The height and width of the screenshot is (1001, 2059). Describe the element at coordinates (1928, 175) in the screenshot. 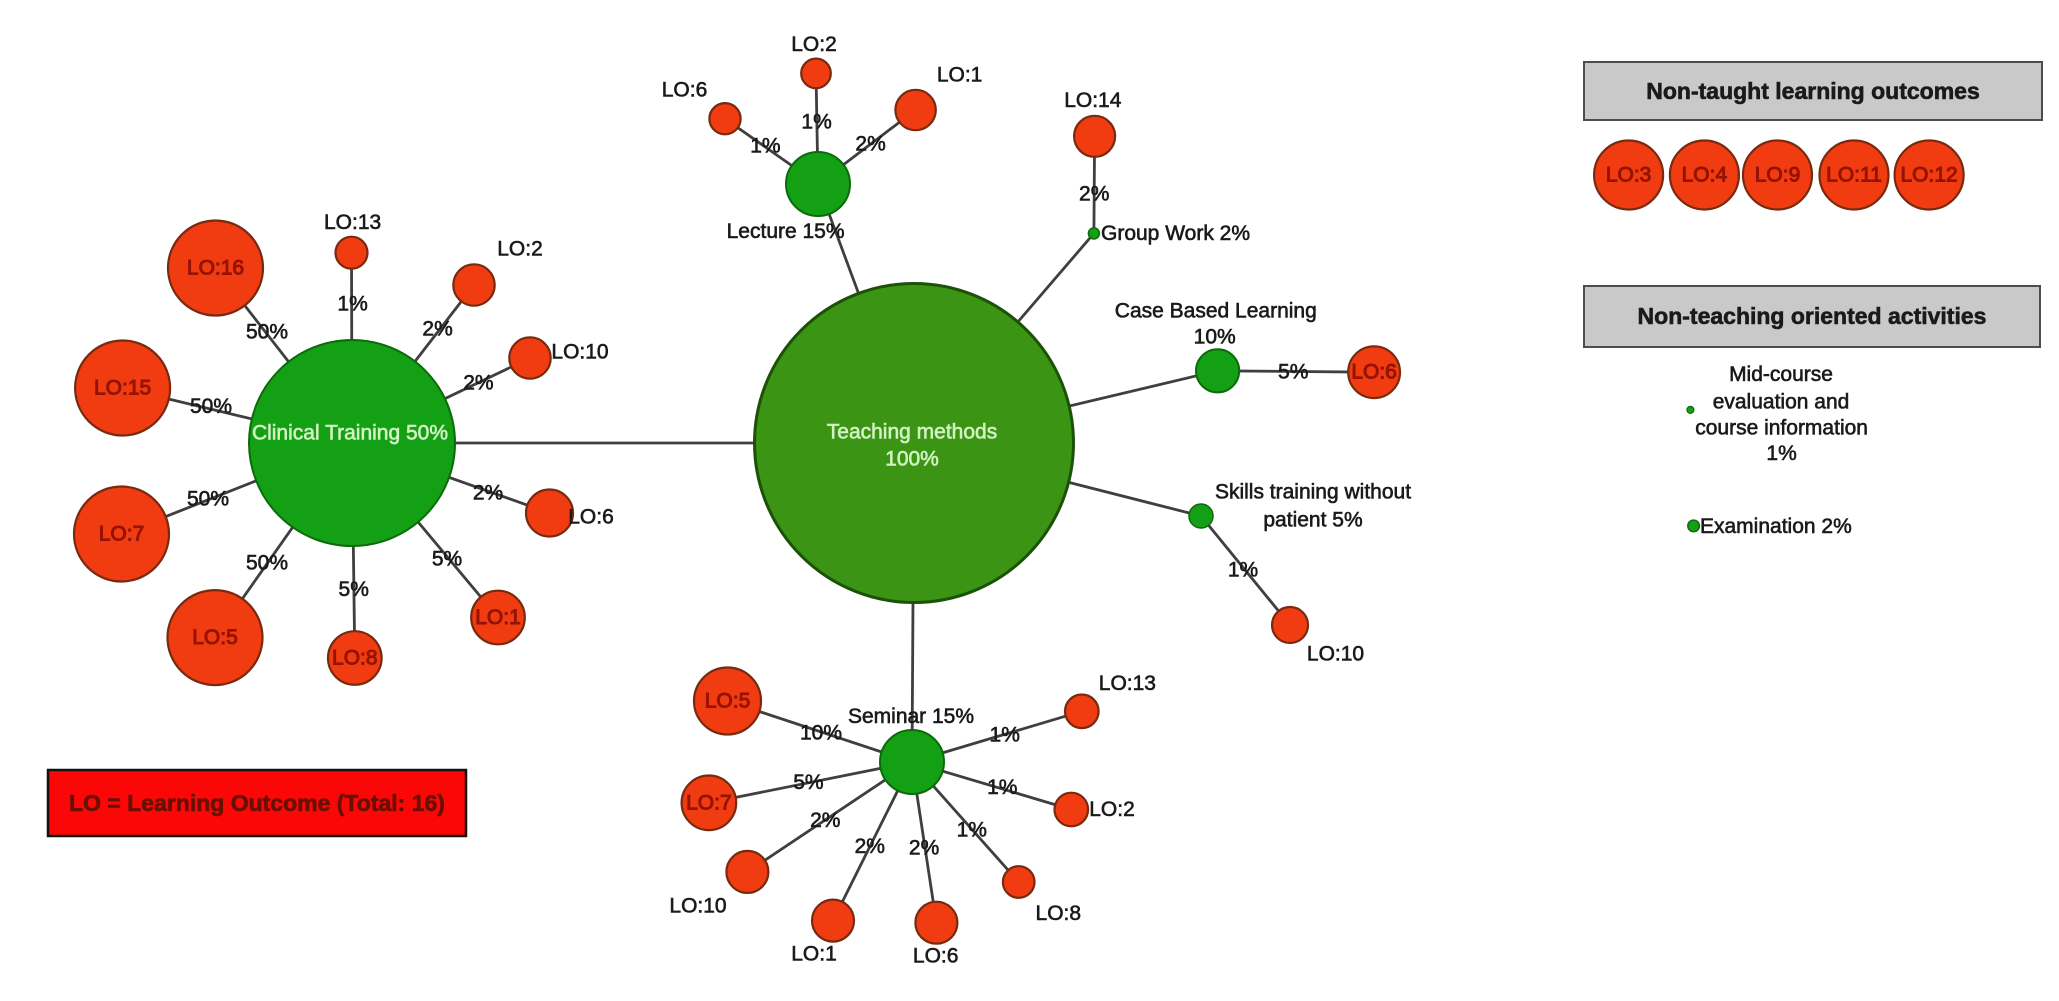

I see `svg-text: LO:12` at that location.